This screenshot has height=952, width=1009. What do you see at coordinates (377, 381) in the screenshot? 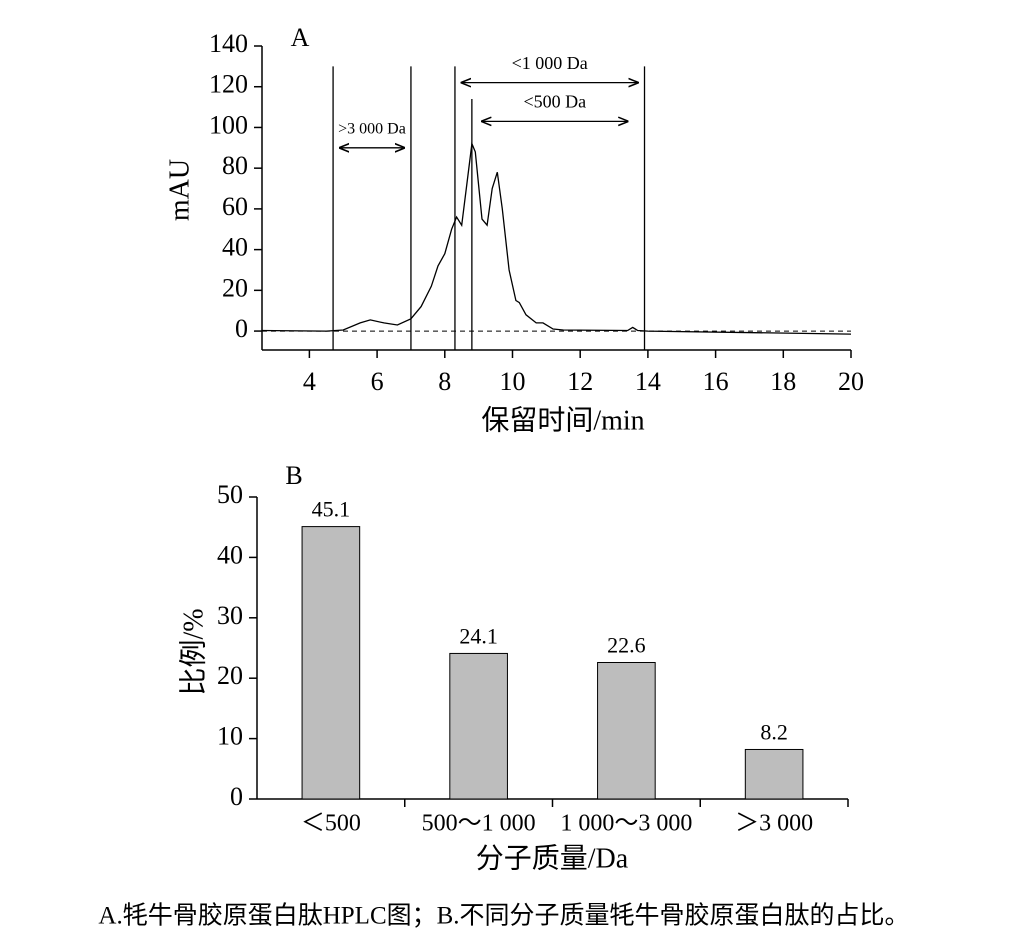
I see `x-tick-label: 6` at bounding box center [377, 381].